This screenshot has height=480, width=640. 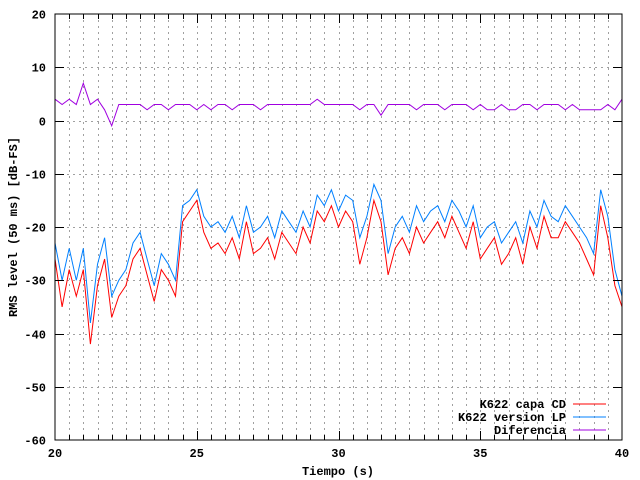 I want to click on x-tick-label: 25, so click(x=197, y=454).